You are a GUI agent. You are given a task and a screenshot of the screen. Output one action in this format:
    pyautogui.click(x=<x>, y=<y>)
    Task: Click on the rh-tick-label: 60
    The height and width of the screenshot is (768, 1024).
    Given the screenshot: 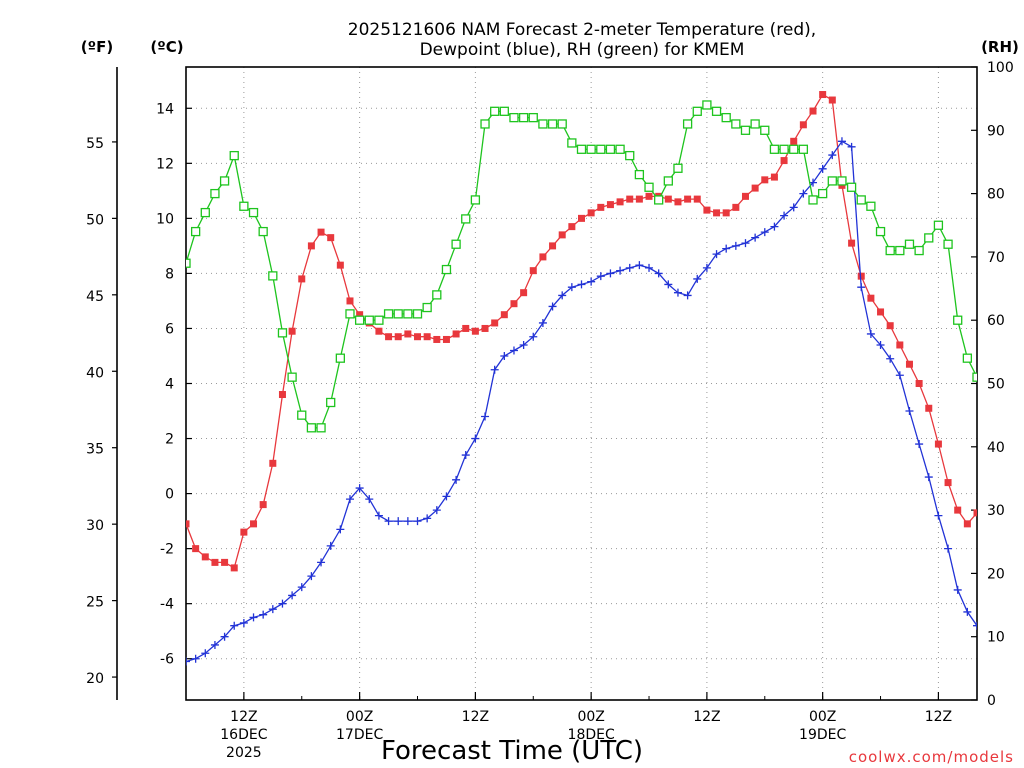 What is the action you would take?
    pyautogui.click(x=996, y=321)
    